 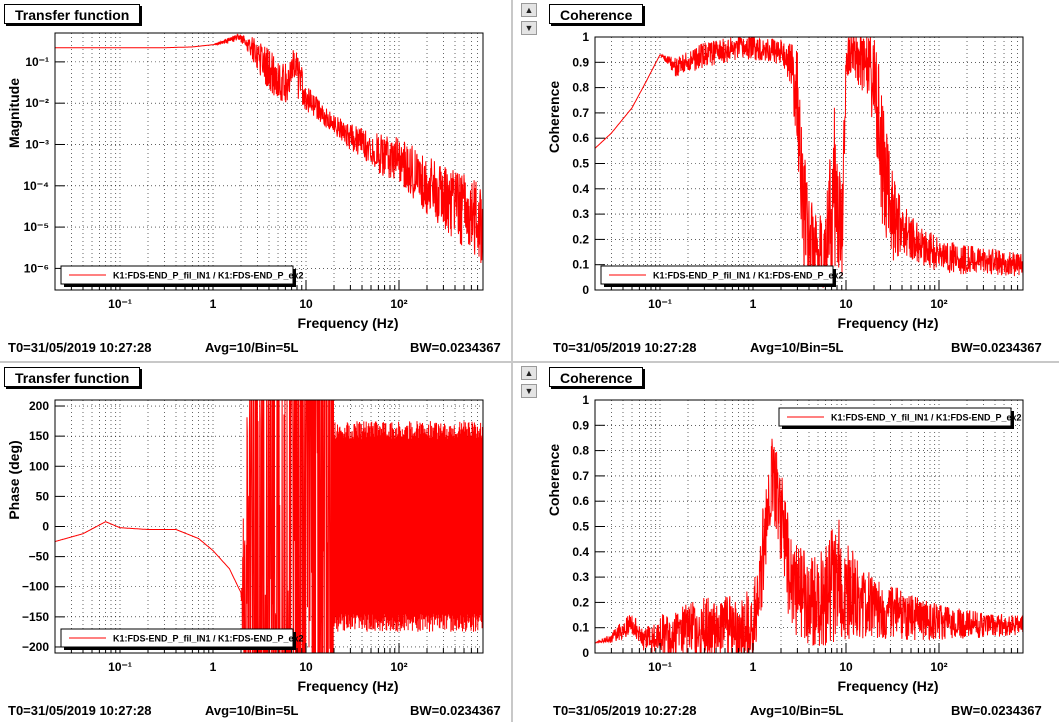 I want to click on y-tick-label: −50, so click(x=39, y=557).